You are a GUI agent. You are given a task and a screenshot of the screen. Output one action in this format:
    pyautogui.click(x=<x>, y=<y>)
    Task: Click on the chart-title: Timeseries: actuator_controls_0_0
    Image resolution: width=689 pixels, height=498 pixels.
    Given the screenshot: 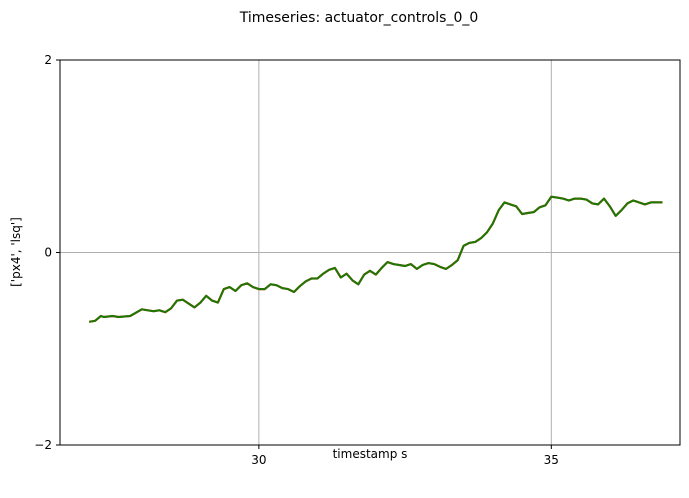 What is the action you would take?
    pyautogui.click(x=359, y=18)
    